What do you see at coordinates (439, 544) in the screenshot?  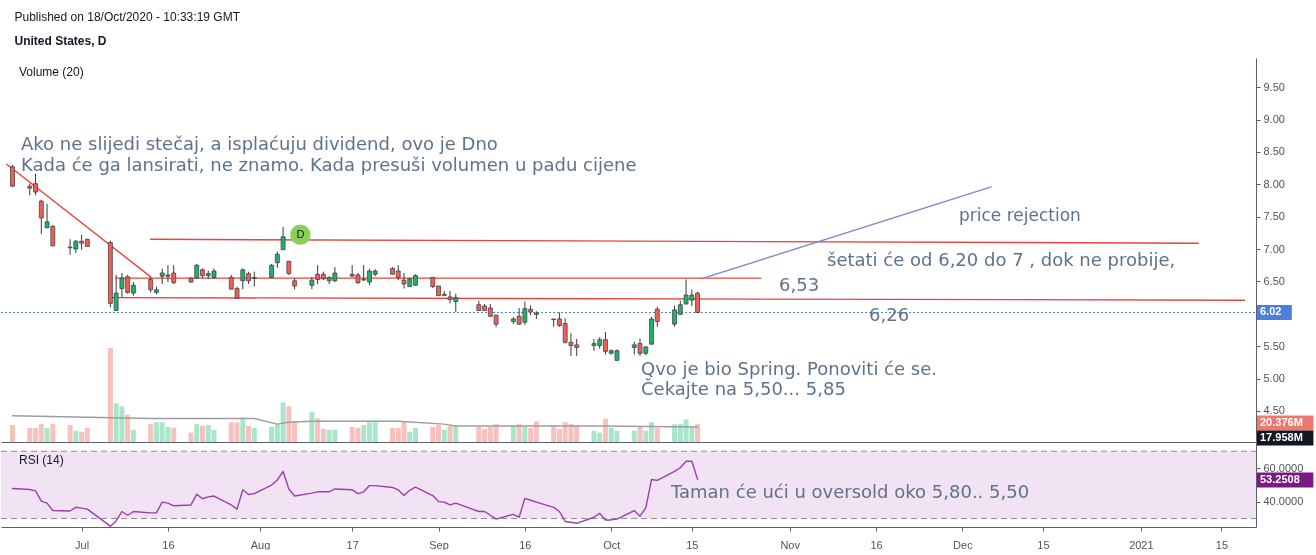 I see `x-tick-label: Sep` at bounding box center [439, 544].